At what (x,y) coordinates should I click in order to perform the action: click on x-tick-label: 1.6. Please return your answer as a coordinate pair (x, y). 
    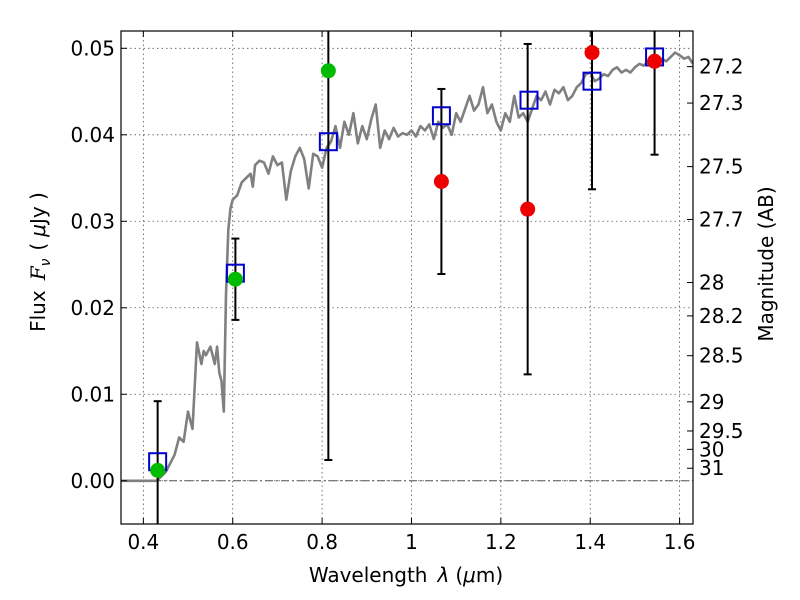
    Looking at the image, I should click on (680, 542).